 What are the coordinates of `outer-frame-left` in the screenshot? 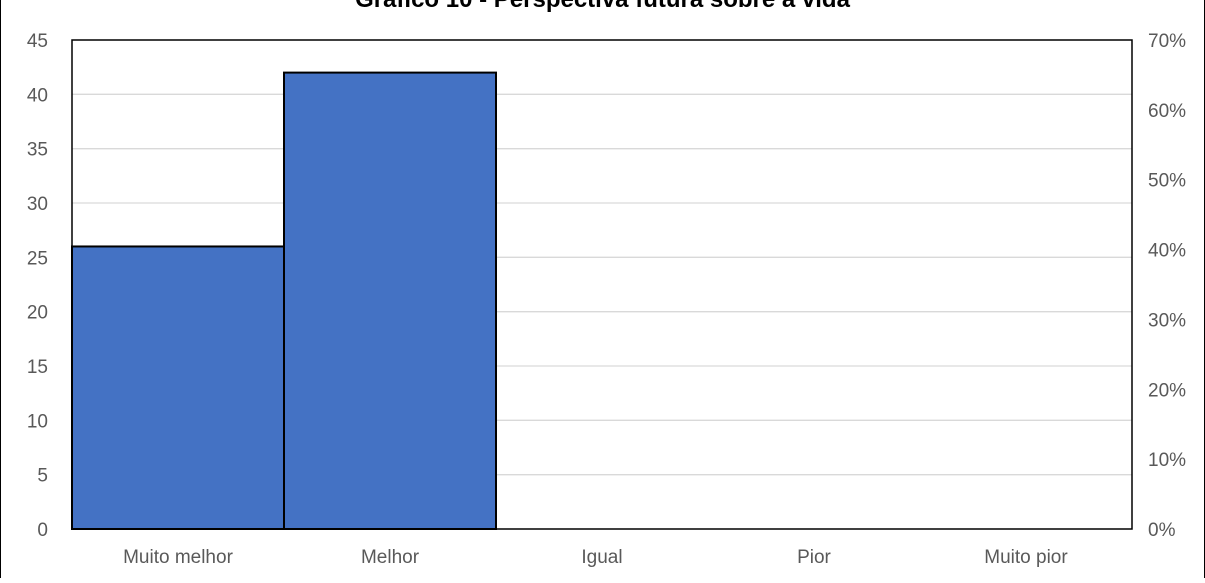 It's located at (0, 289).